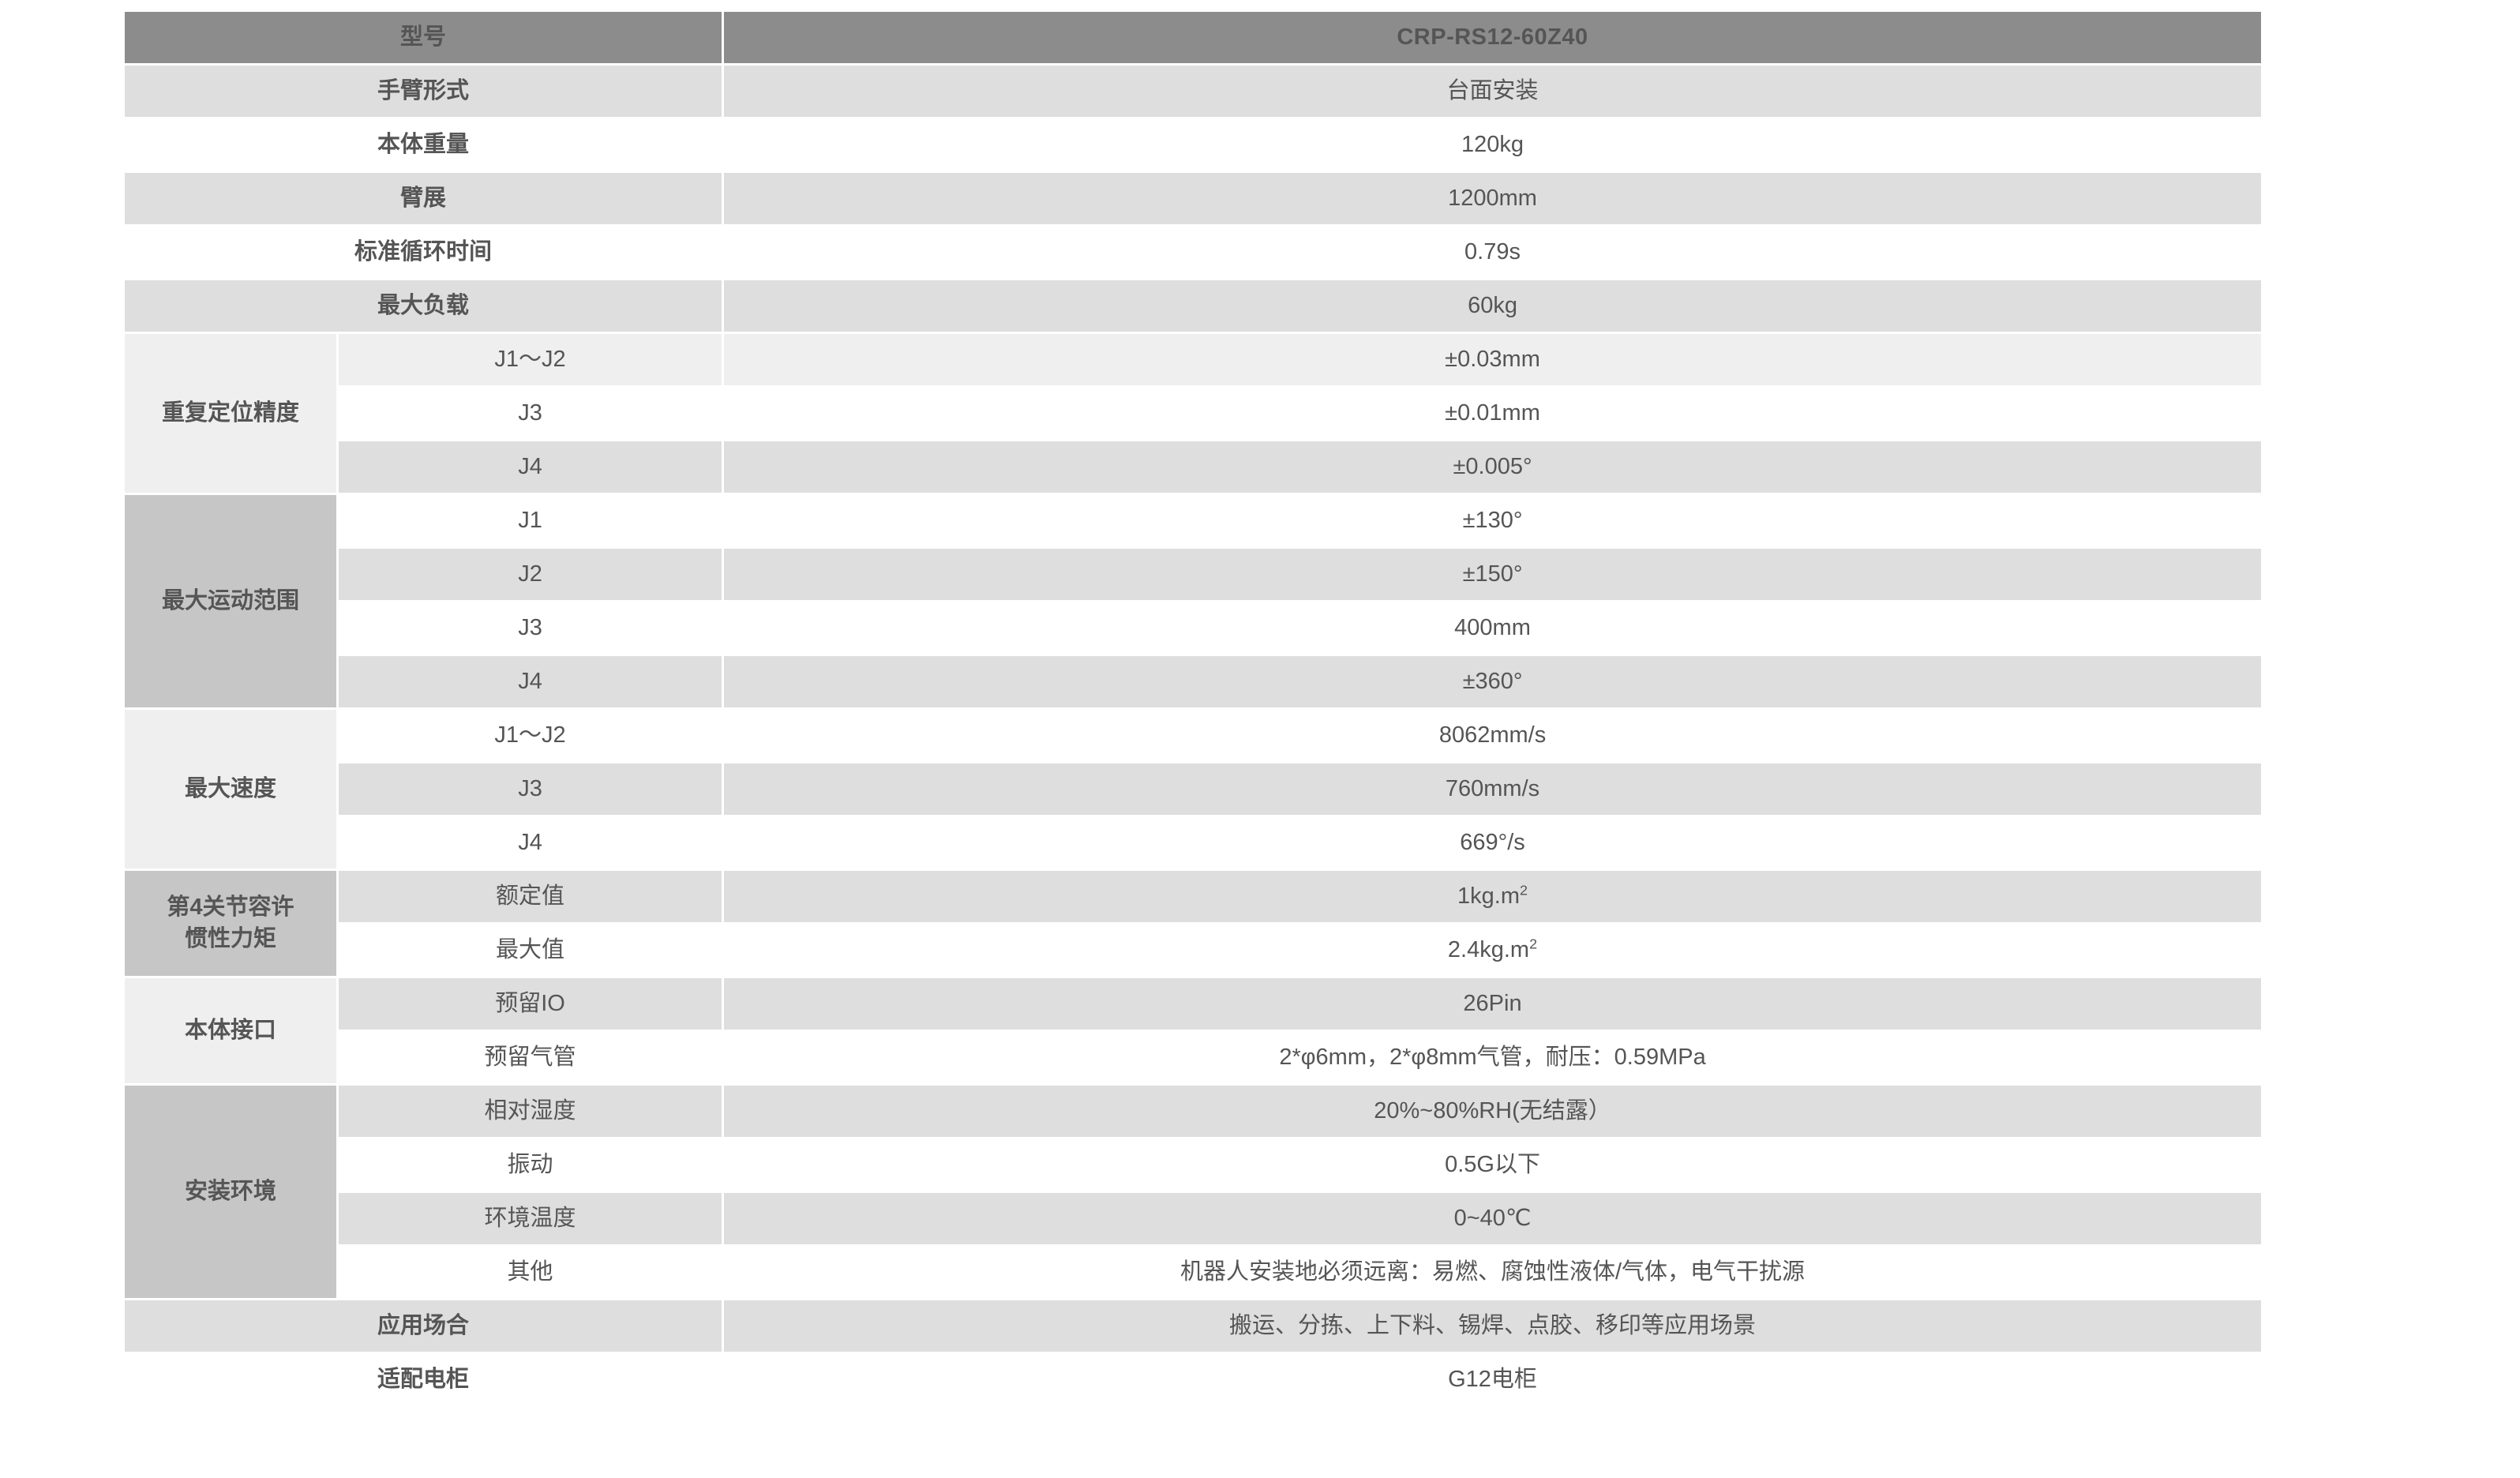 The image size is (2520, 1478). I want to click on row-value: 0~40℃, so click(1493, 1218).